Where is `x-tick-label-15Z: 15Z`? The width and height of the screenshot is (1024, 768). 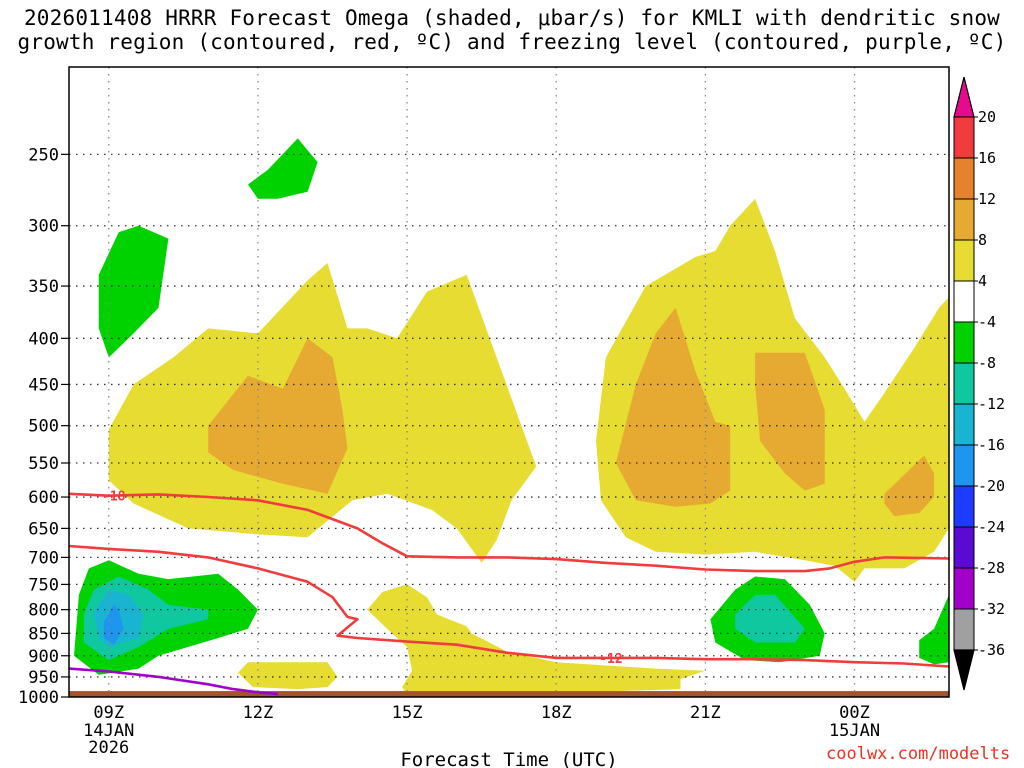
x-tick-label-15Z: 15Z is located at coordinates (407, 713).